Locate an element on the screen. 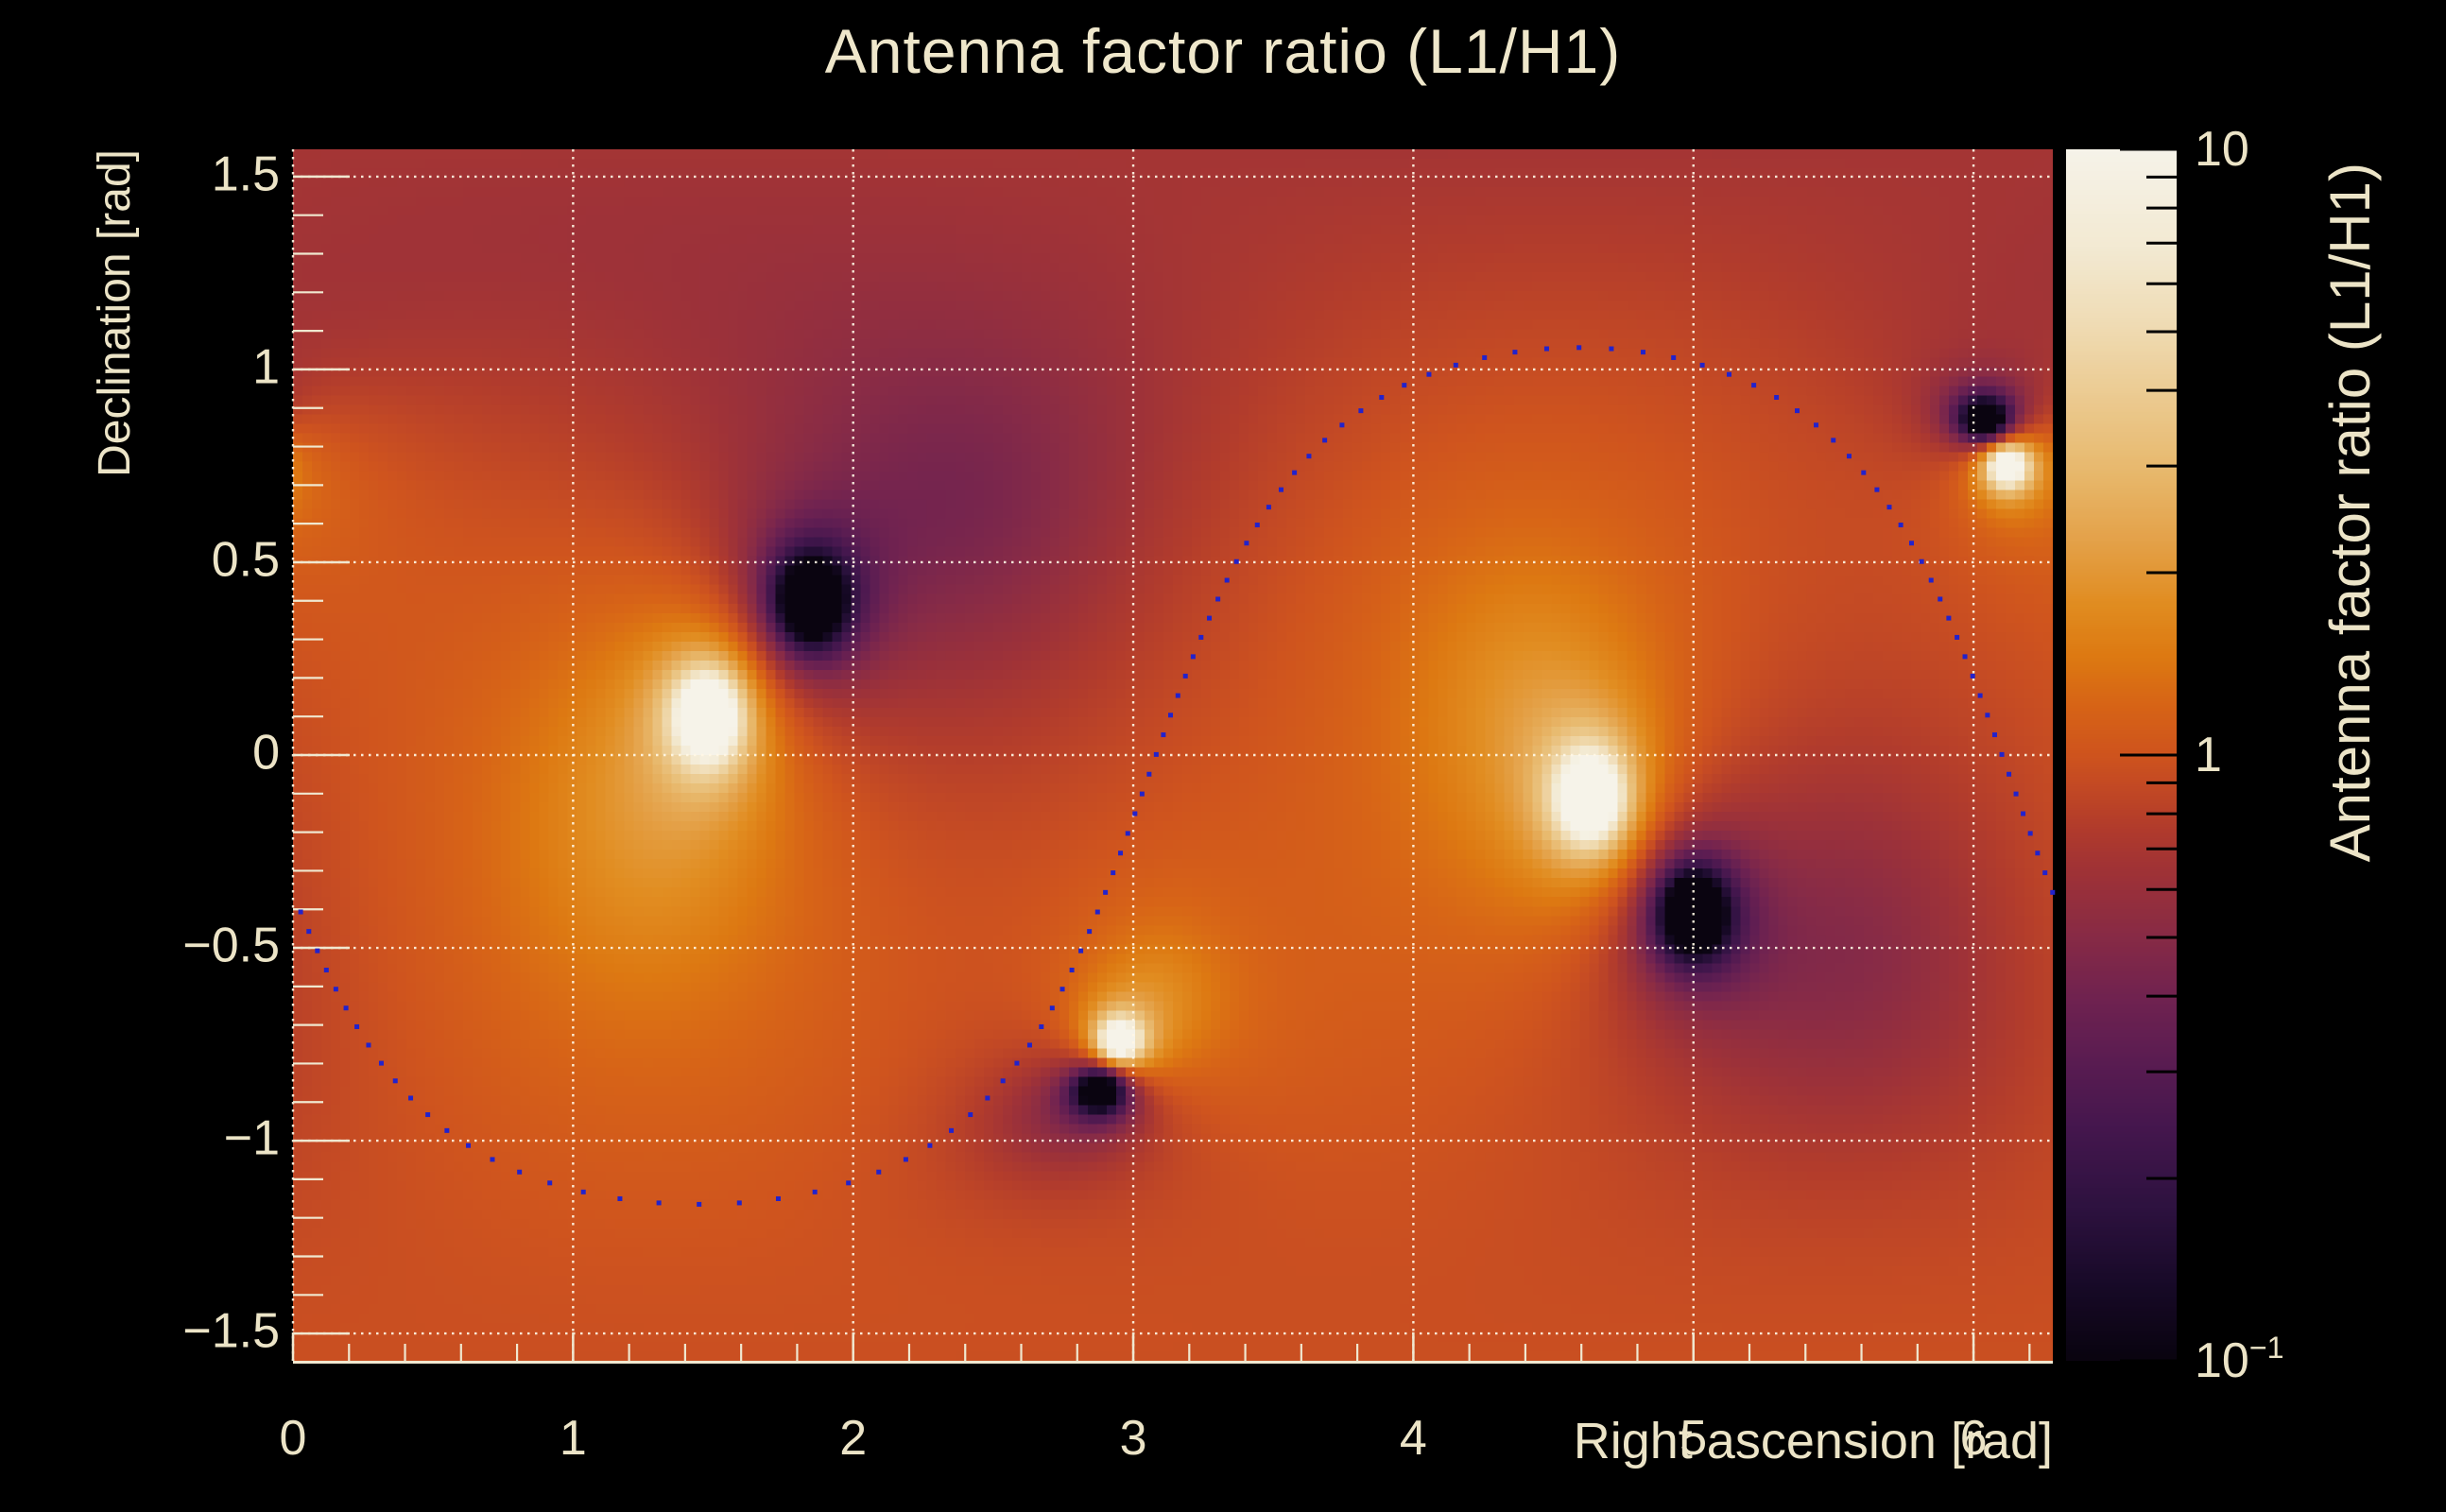  y-tick-label-2: 0.5 is located at coordinates (245, 560).